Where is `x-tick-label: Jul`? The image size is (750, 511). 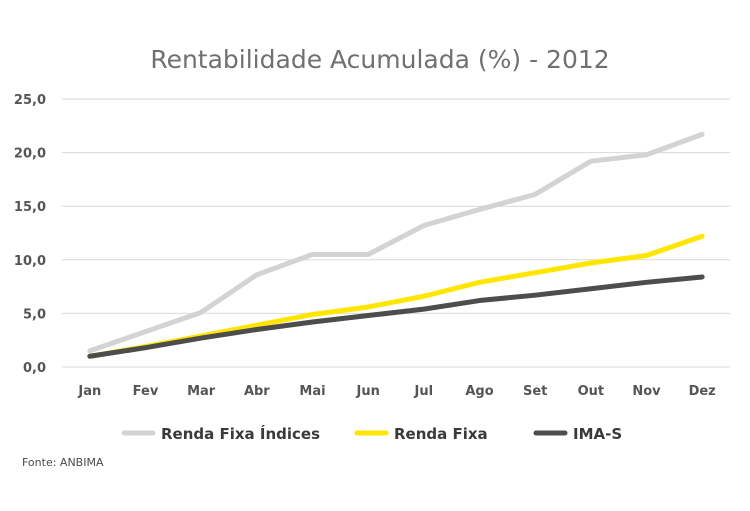
x-tick-label: Jul is located at coordinates (424, 391).